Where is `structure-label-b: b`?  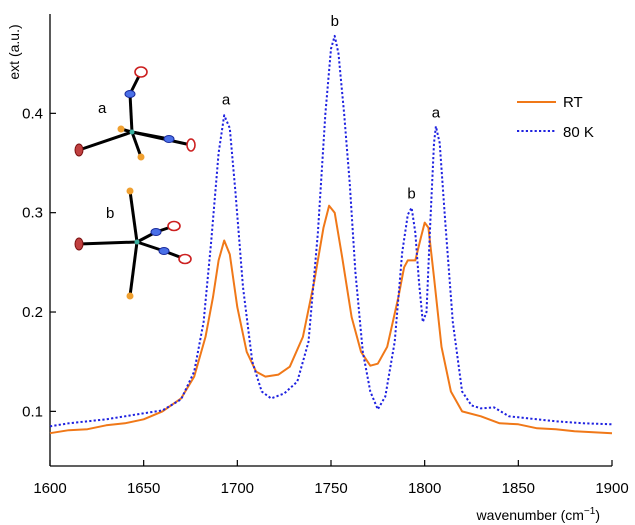
structure-label-b: b is located at coordinates (110, 213).